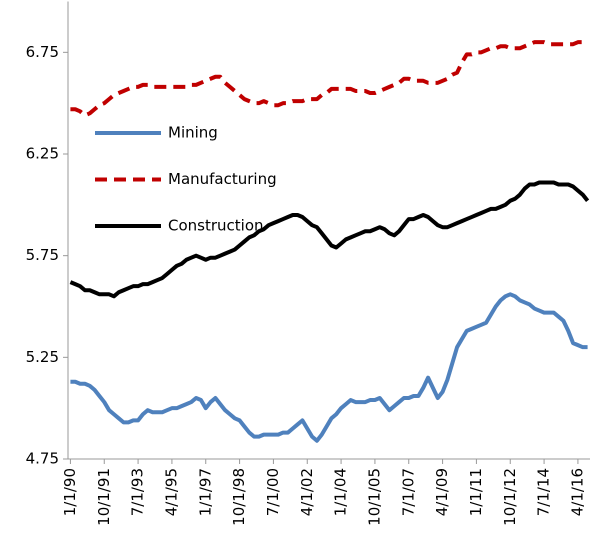 This screenshot has height=540, width=595. Describe the element at coordinates (374, 497) in the screenshot. I see `x-tick-label: 10/1/05` at that location.